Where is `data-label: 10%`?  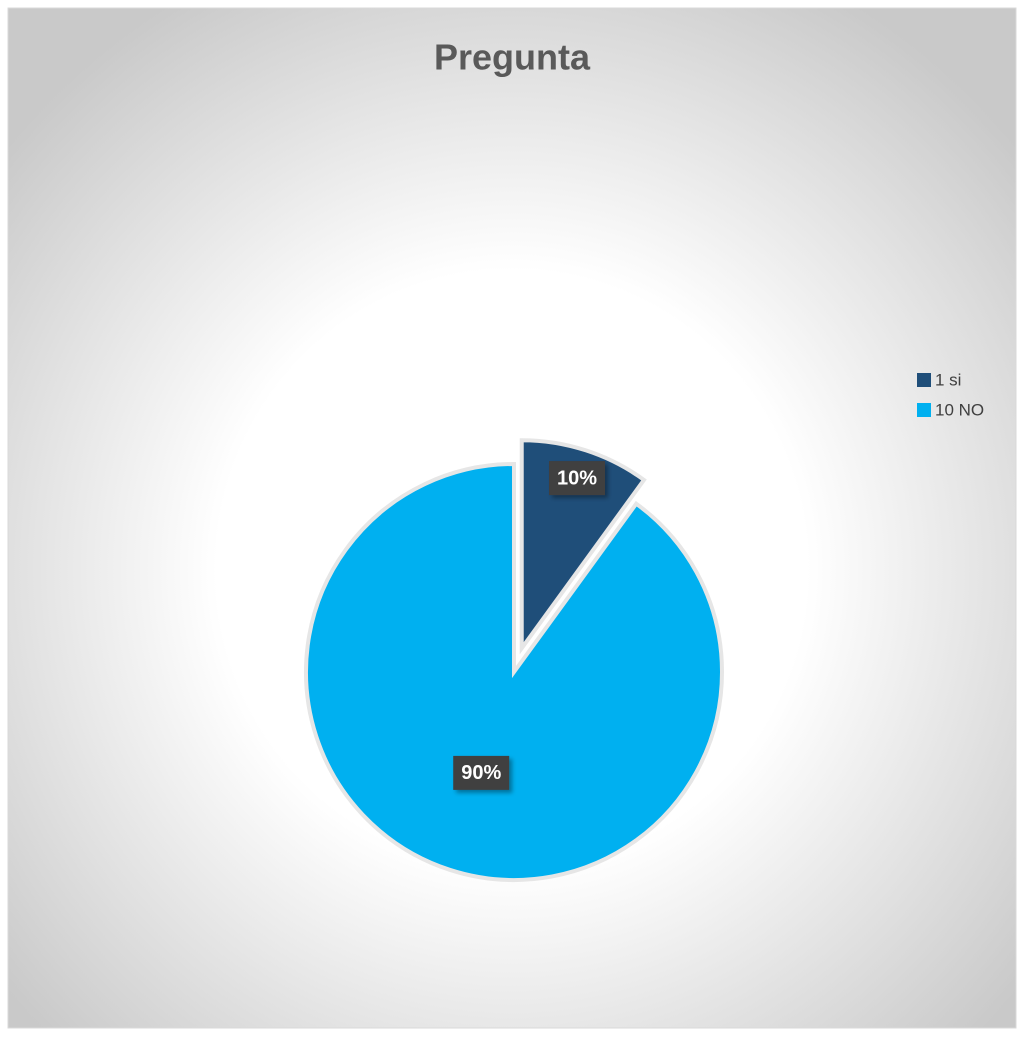 data-label: 10% is located at coordinates (577, 478).